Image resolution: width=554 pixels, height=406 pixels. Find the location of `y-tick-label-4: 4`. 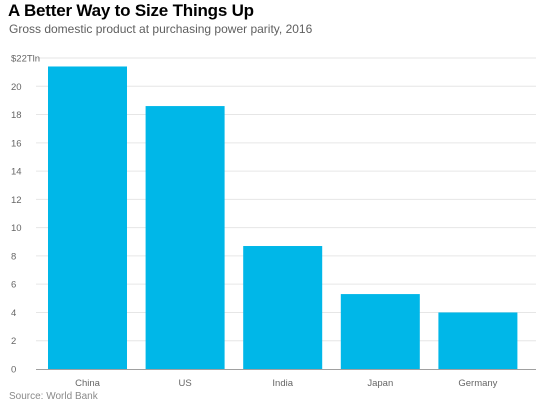

y-tick-label-4: 4 is located at coordinates (13, 313).